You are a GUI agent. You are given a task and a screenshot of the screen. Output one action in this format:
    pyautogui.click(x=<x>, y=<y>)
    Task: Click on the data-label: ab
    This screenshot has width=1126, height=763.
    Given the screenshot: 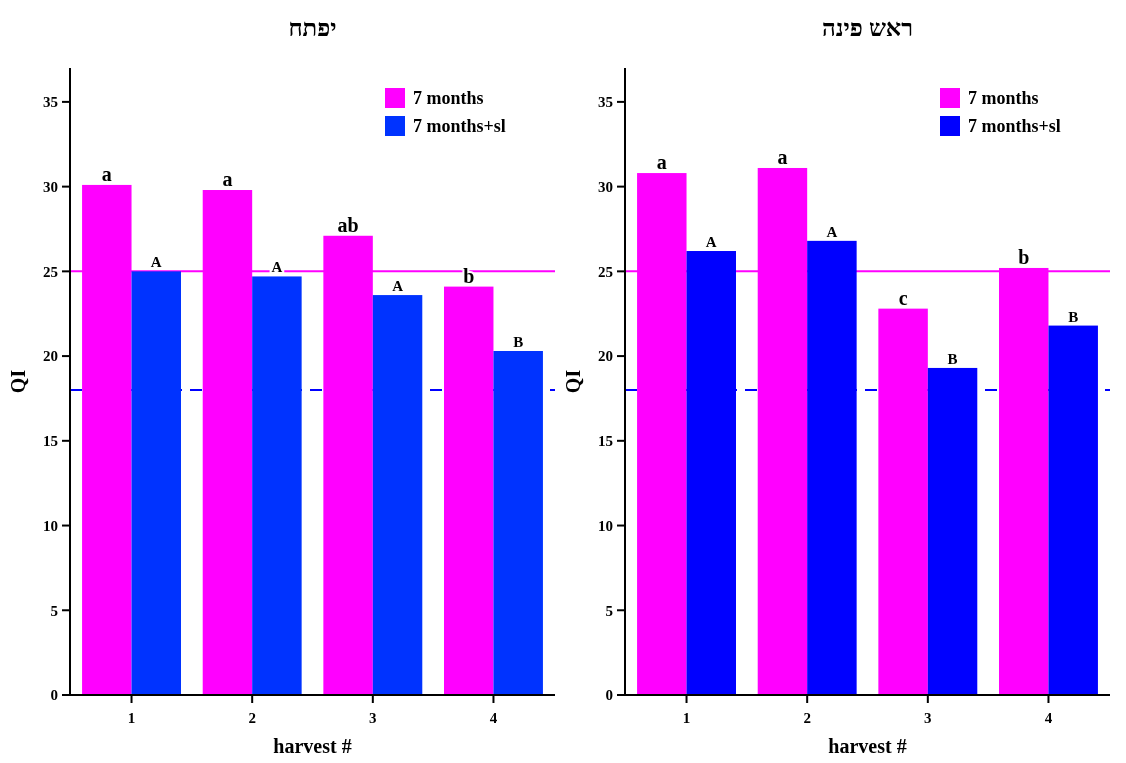 What is the action you would take?
    pyautogui.click(x=348, y=224)
    